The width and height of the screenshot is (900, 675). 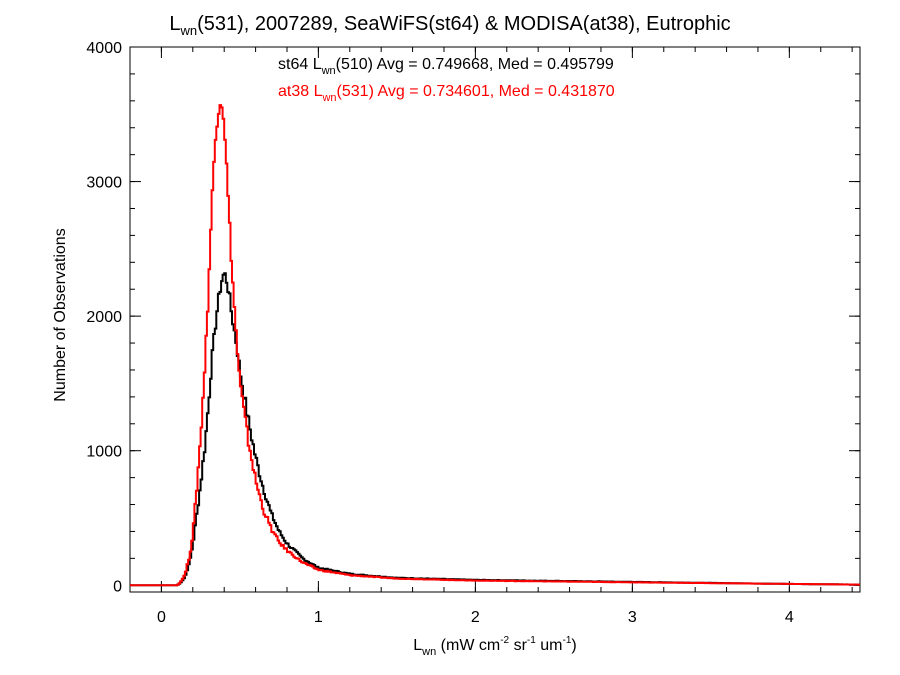 What do you see at coordinates (789, 617) in the screenshot?
I see `x-tick-label: 4` at bounding box center [789, 617].